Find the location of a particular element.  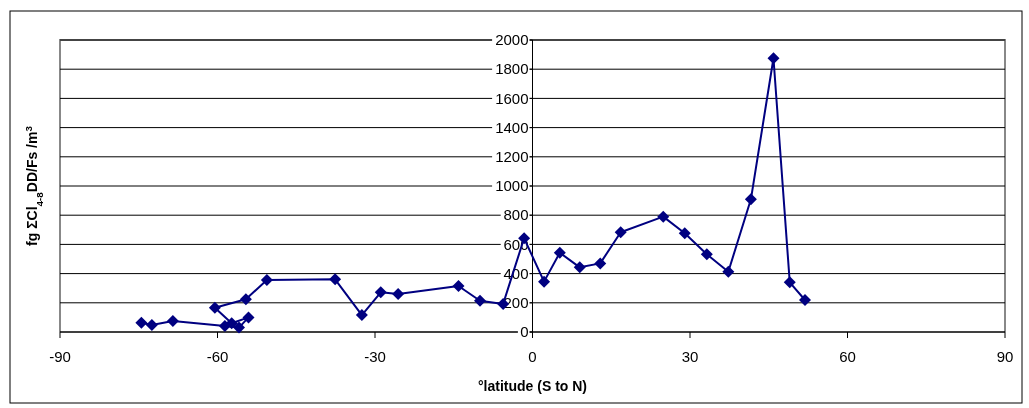

x-tick-label: -90 is located at coordinates (60, 356).